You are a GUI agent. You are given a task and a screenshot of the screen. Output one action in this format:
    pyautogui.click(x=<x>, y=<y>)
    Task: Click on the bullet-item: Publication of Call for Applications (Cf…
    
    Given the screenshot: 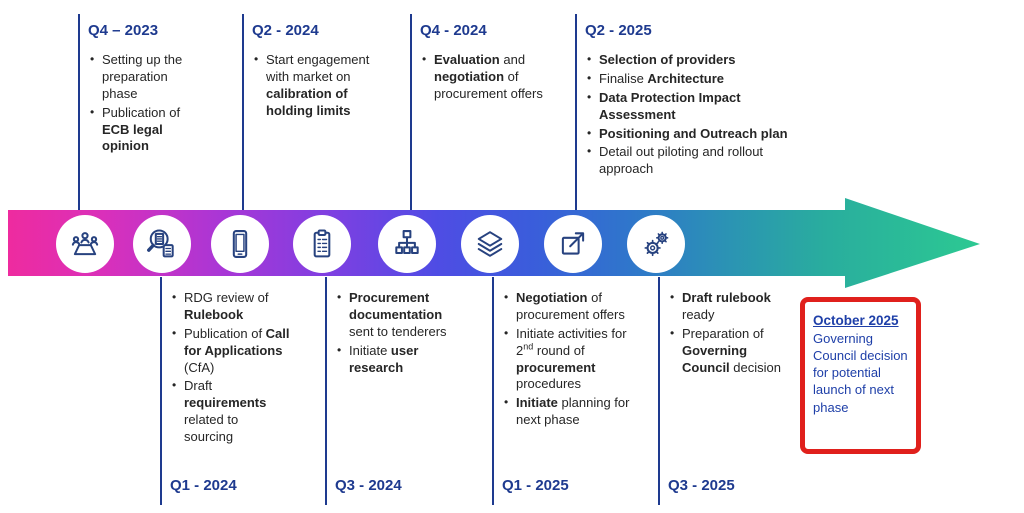 What is the action you would take?
    pyautogui.click(x=230, y=351)
    